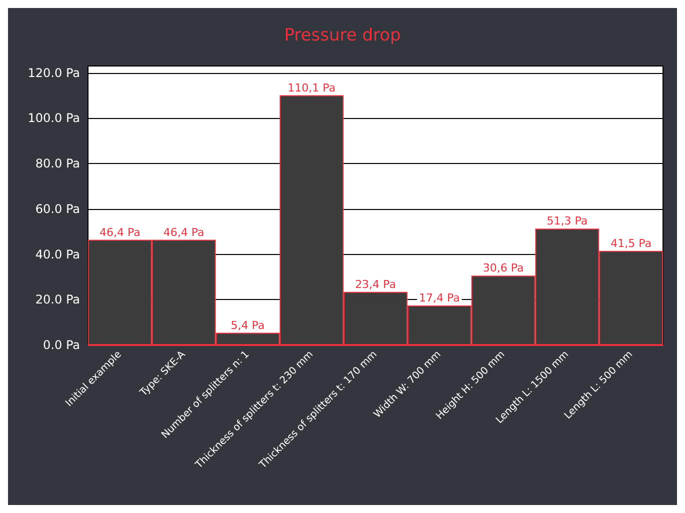 This screenshot has height=513, width=685. What do you see at coordinates (57, 299) in the screenshot?
I see `y-tick-label: 20.0 Pa` at bounding box center [57, 299].